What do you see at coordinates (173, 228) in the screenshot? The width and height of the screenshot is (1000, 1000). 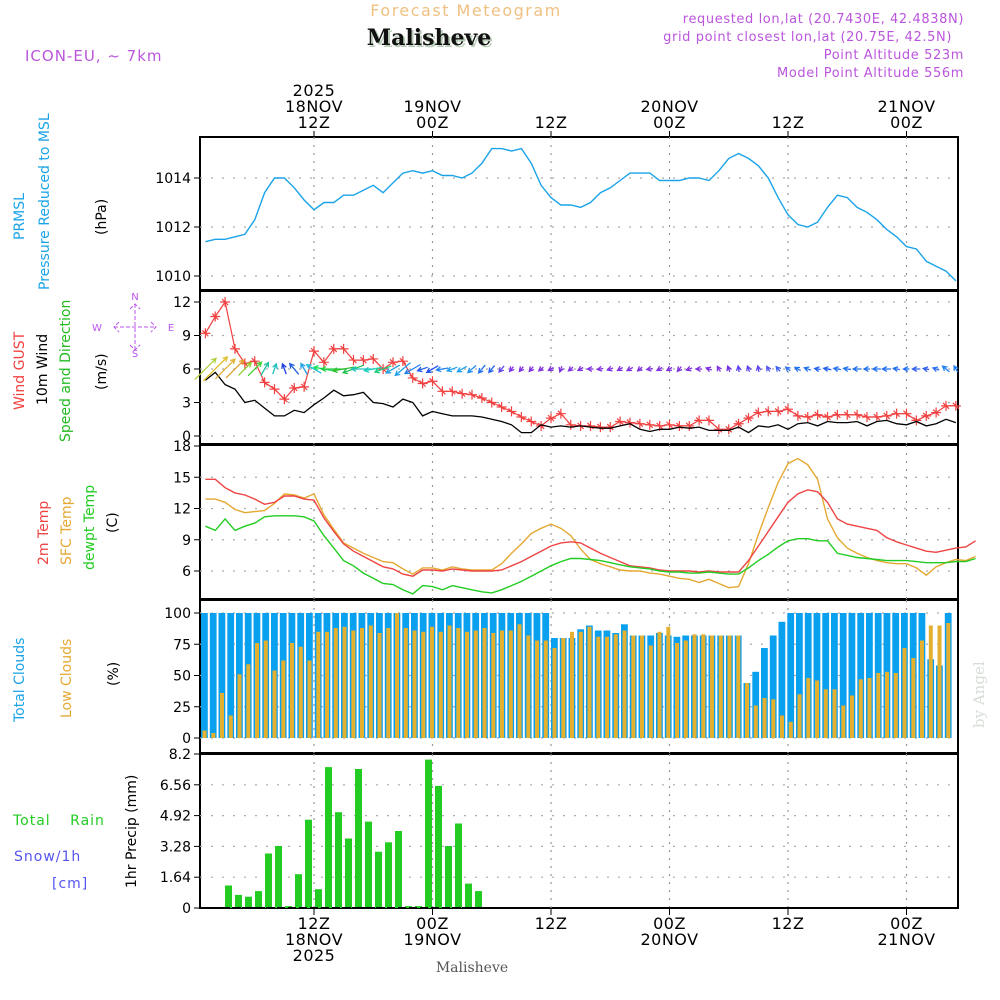 I see `y-tick-label: 1012` at bounding box center [173, 228].